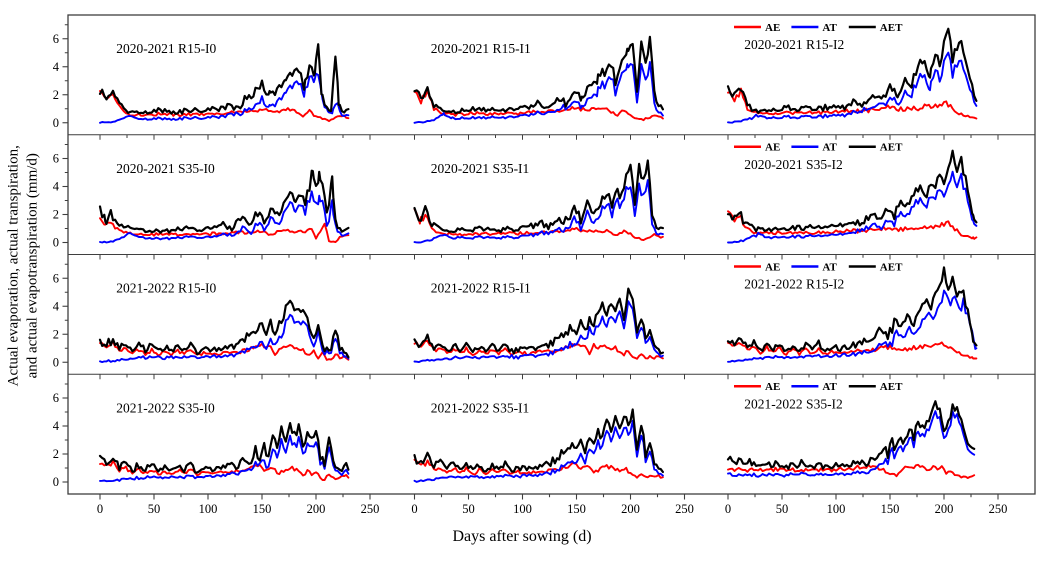  I want to click on x-axis-label: Days after sowing (d), so click(522, 536).